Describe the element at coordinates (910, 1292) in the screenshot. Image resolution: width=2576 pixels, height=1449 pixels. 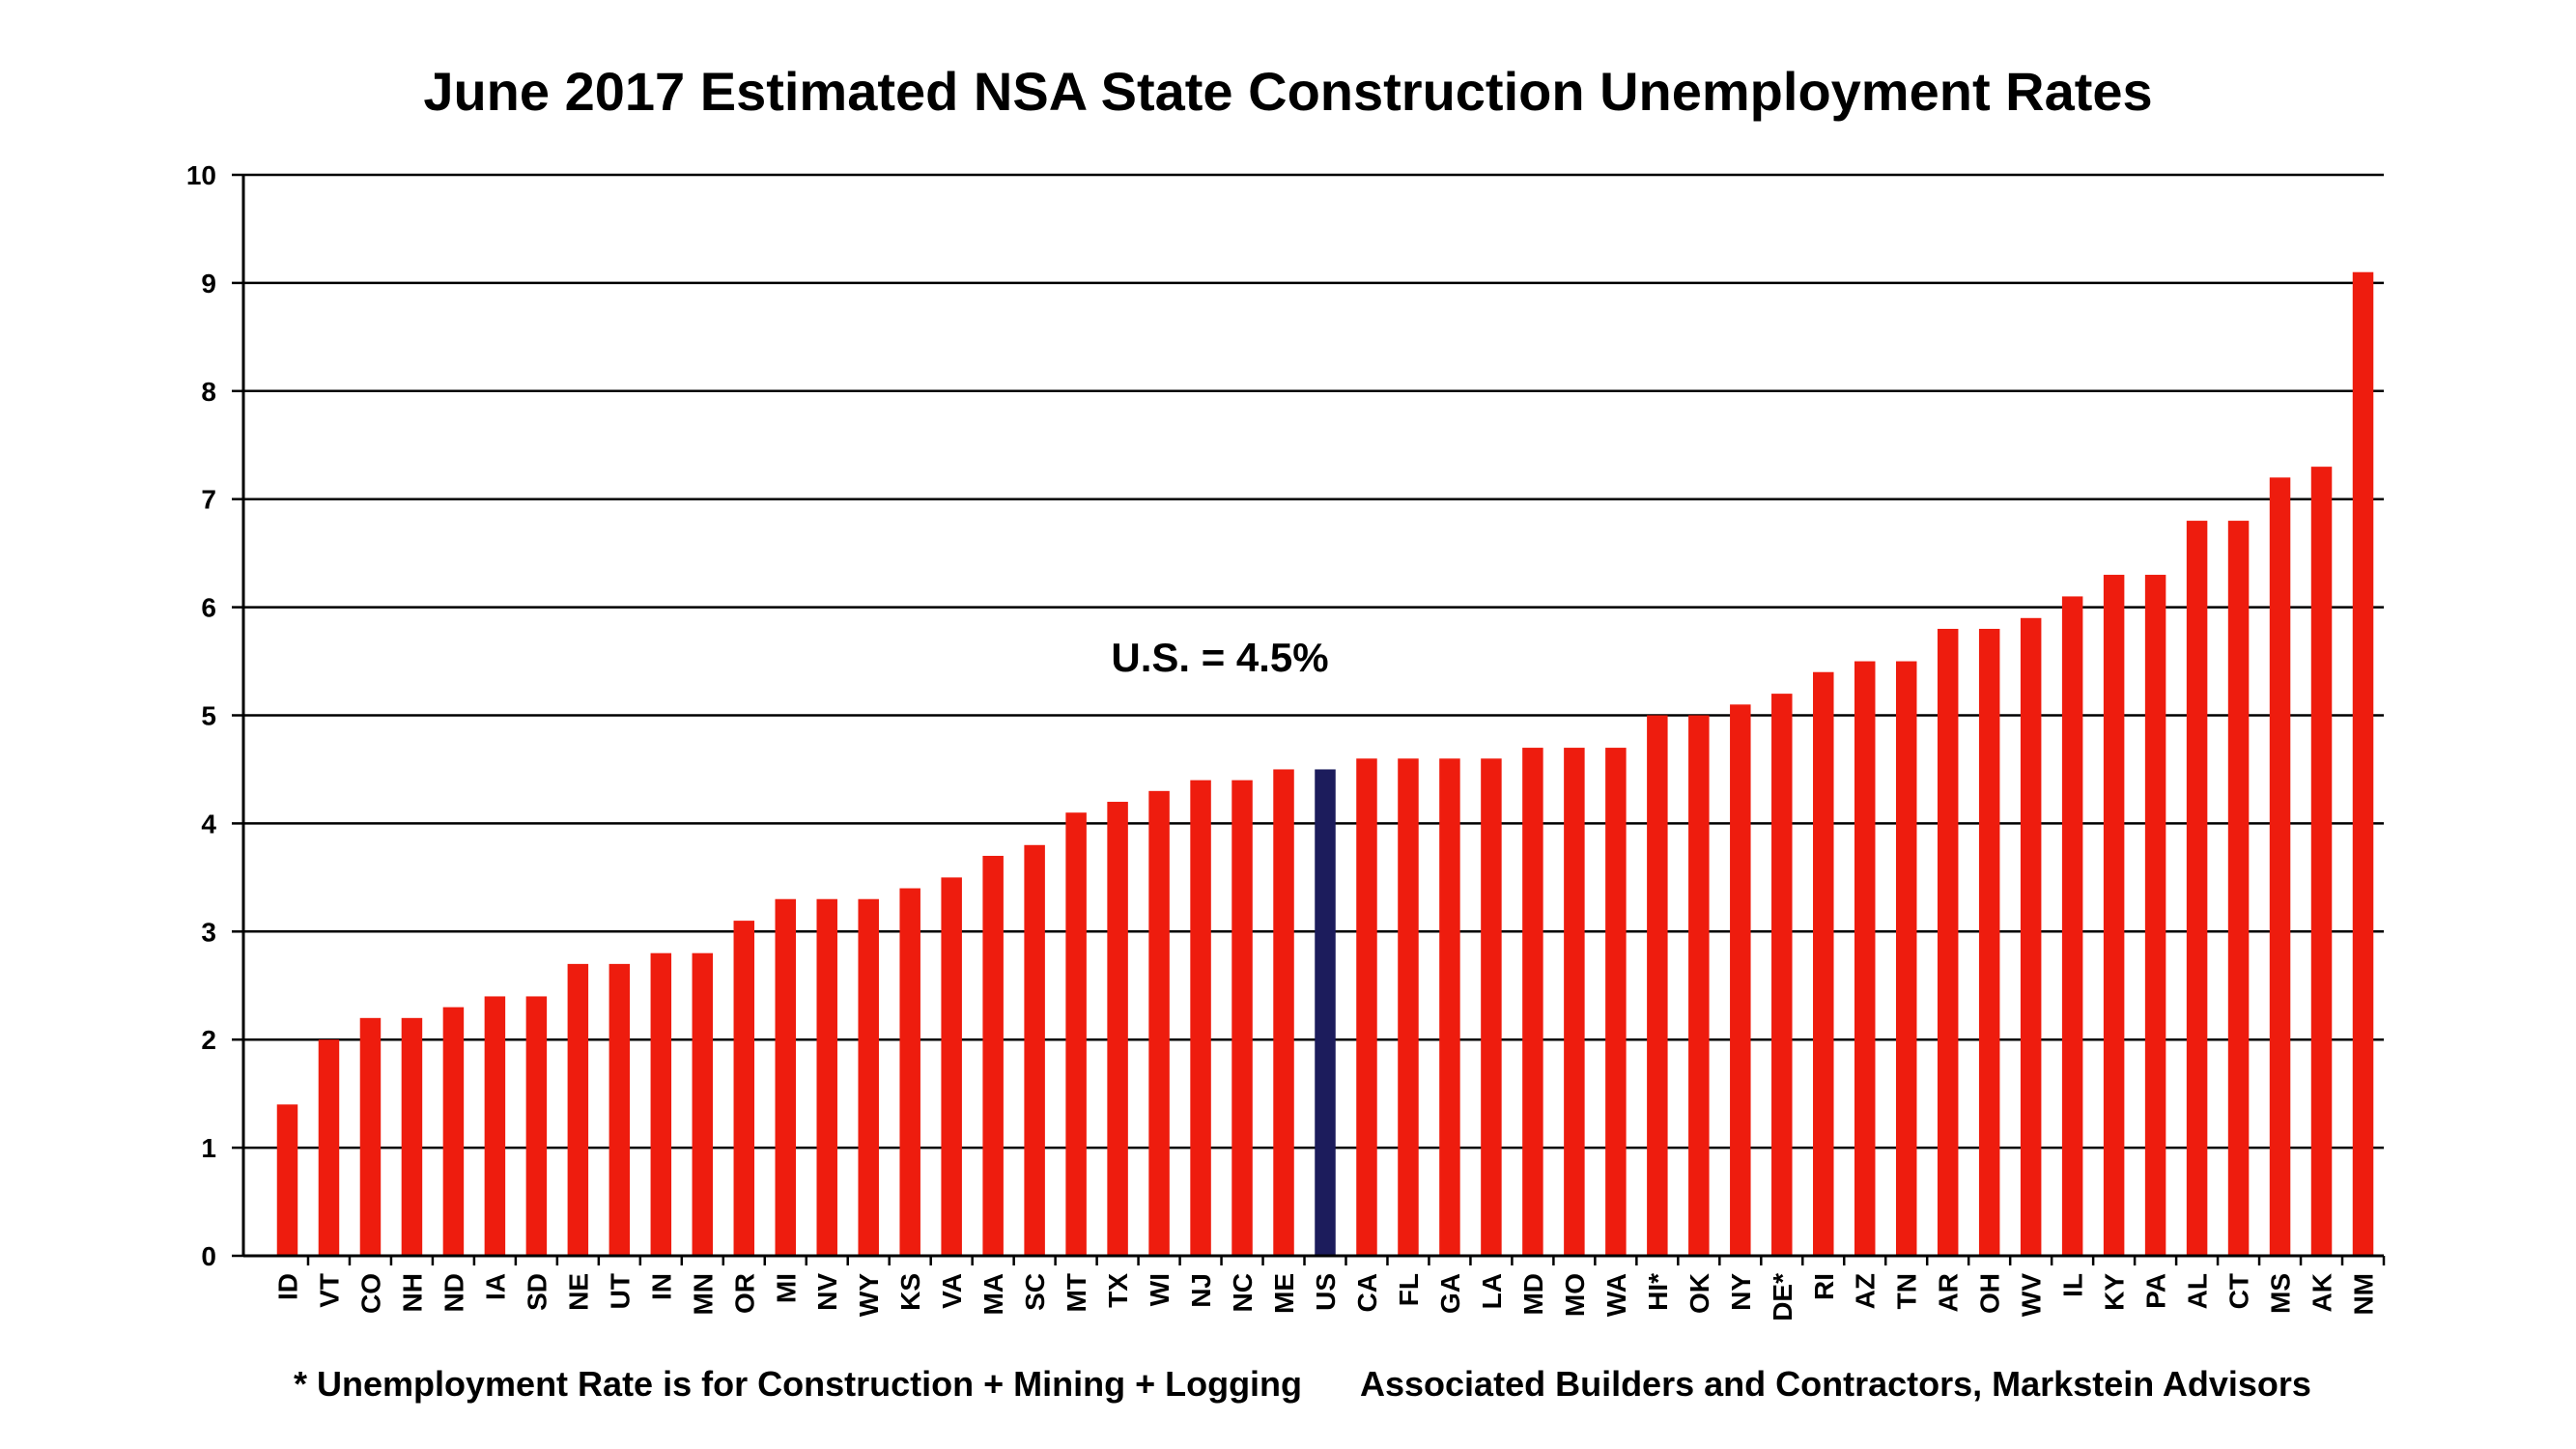
I see `x-tick-label: KS` at that location.